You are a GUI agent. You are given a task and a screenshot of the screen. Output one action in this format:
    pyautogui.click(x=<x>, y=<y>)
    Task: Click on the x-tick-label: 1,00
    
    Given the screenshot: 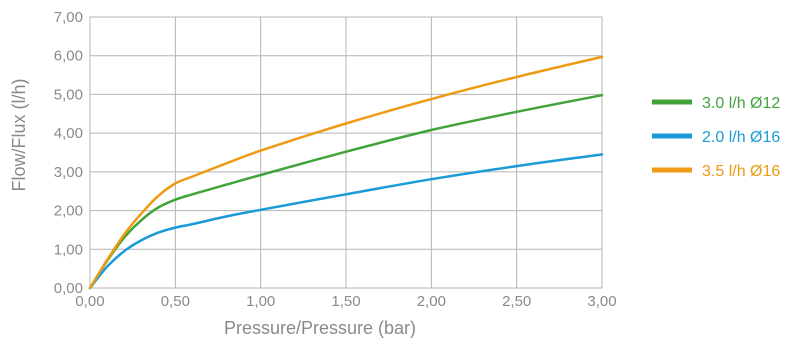 What is the action you would take?
    pyautogui.click(x=260, y=301)
    